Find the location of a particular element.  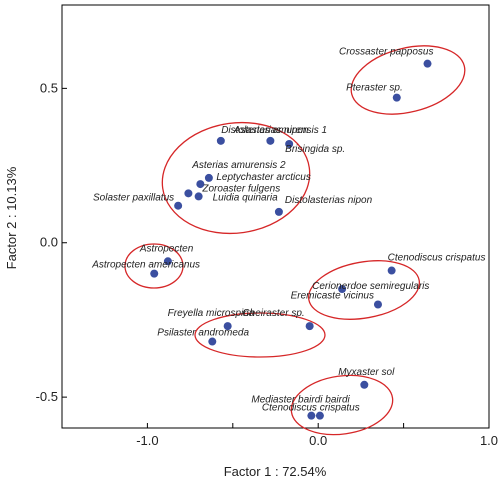

point-label-18: Psilaster andromeda is located at coordinates (203, 333).